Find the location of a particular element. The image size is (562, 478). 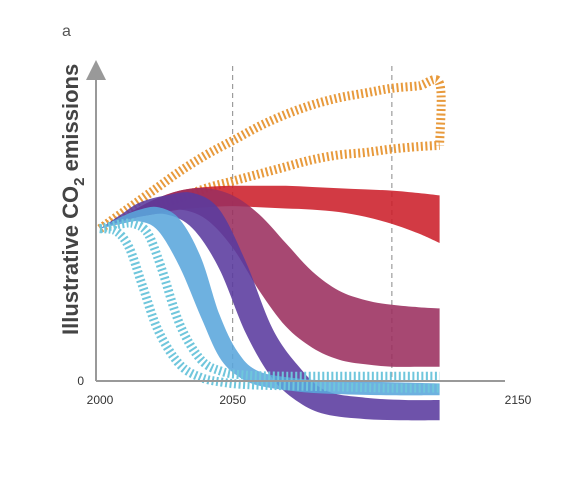

y-axis-label-rest: emissions is located at coordinates (70, 121).